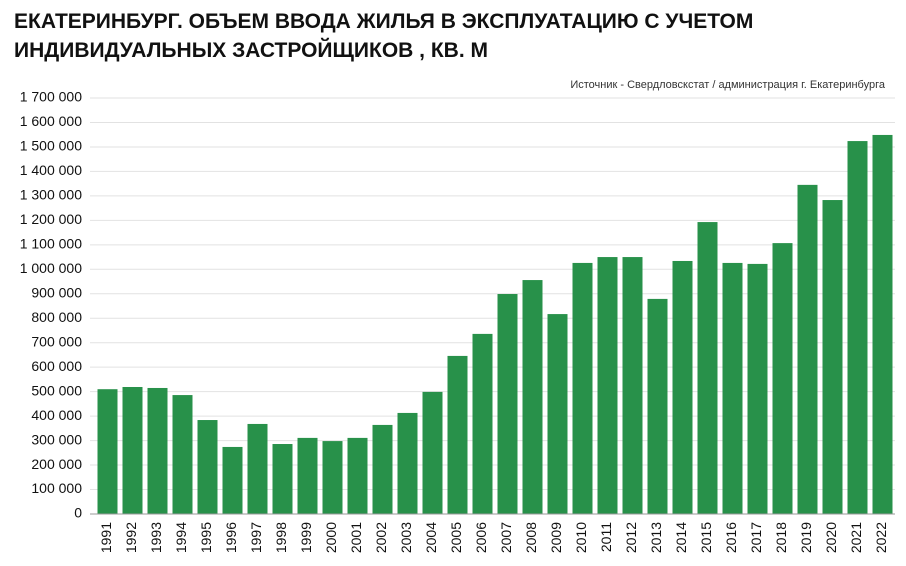 The width and height of the screenshot is (906, 566). Describe the element at coordinates (56, 341) in the screenshot. I see `y-tick-label: 700 000` at that location.